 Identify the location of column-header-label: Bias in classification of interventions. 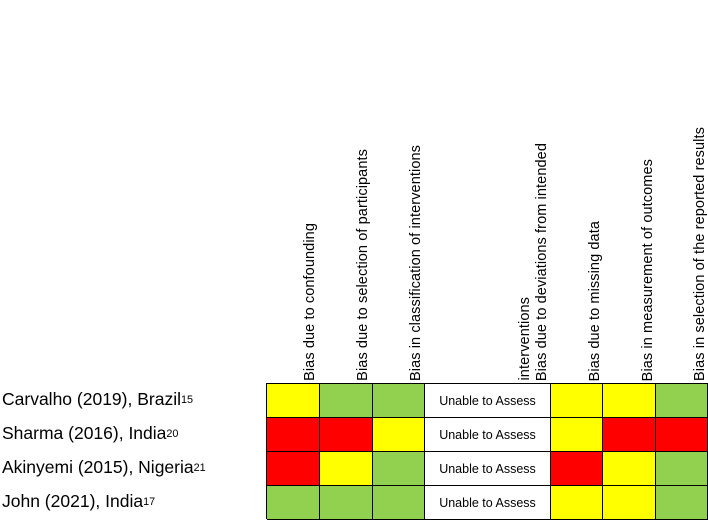
(416, 262).